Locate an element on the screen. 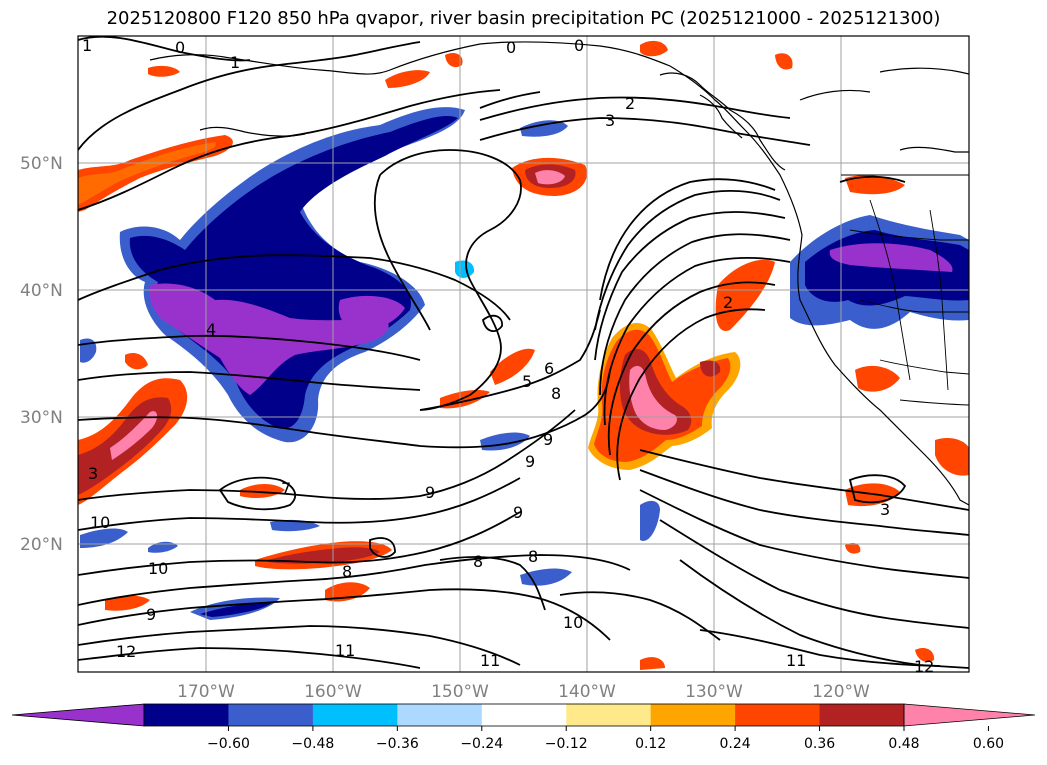  lon-label: 120°W is located at coordinates (841, 692).